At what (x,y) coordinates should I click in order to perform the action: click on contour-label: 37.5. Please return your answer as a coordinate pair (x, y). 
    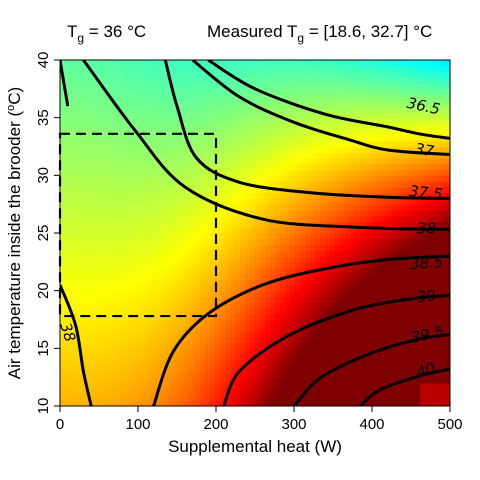
    Looking at the image, I should click on (425, 192).